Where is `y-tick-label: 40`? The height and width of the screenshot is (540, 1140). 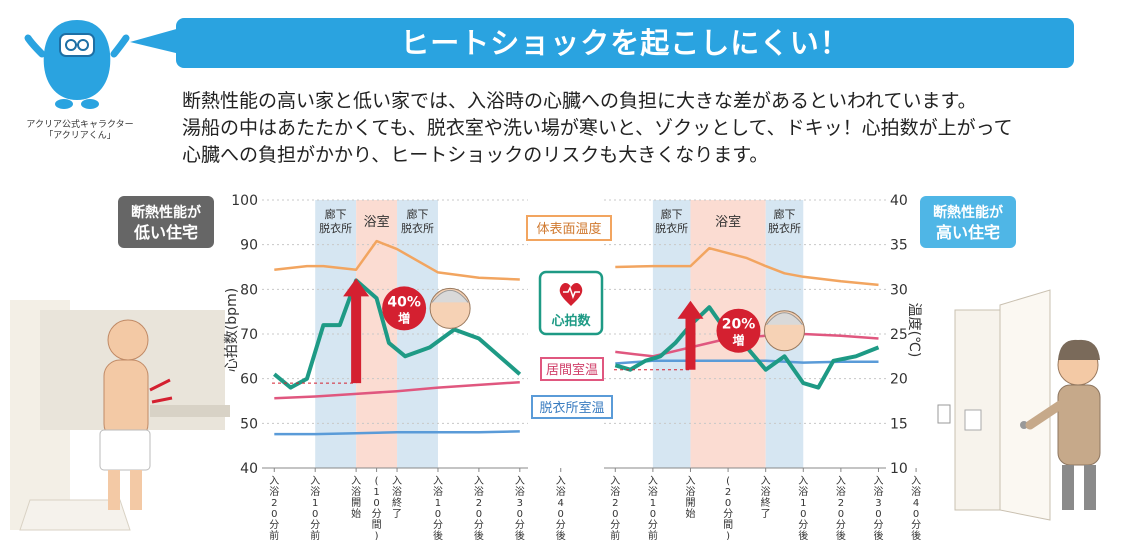
y-tick-label: 40 is located at coordinates (249, 469).